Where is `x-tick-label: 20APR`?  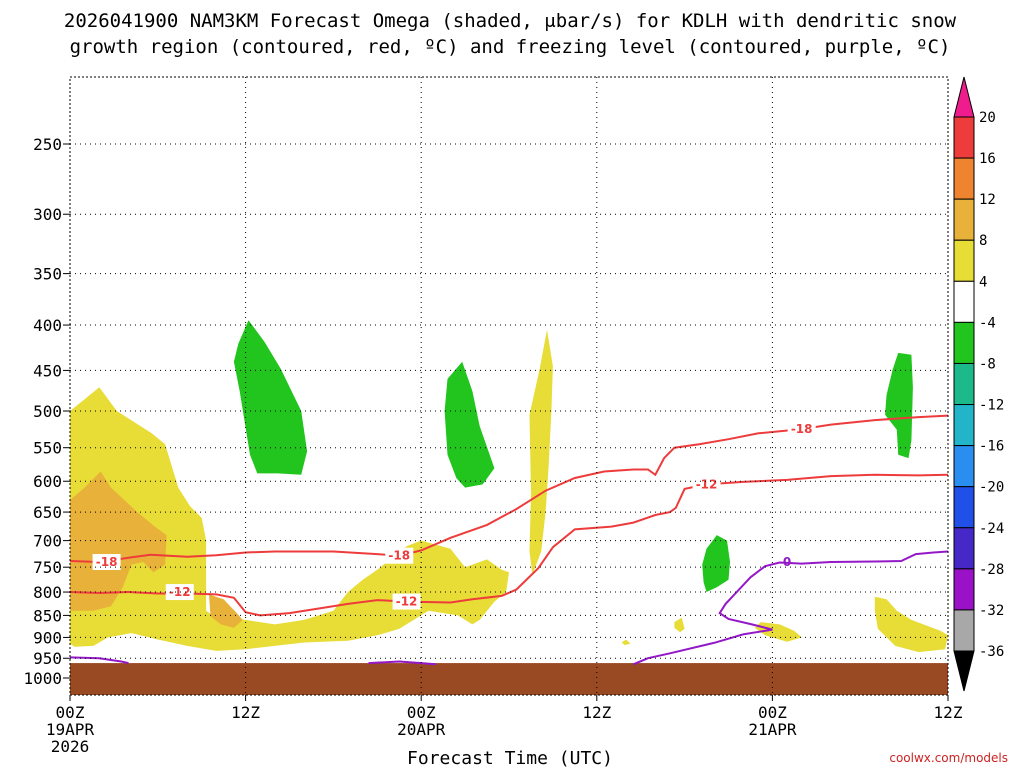 x-tick-label: 20APR is located at coordinates (421, 729).